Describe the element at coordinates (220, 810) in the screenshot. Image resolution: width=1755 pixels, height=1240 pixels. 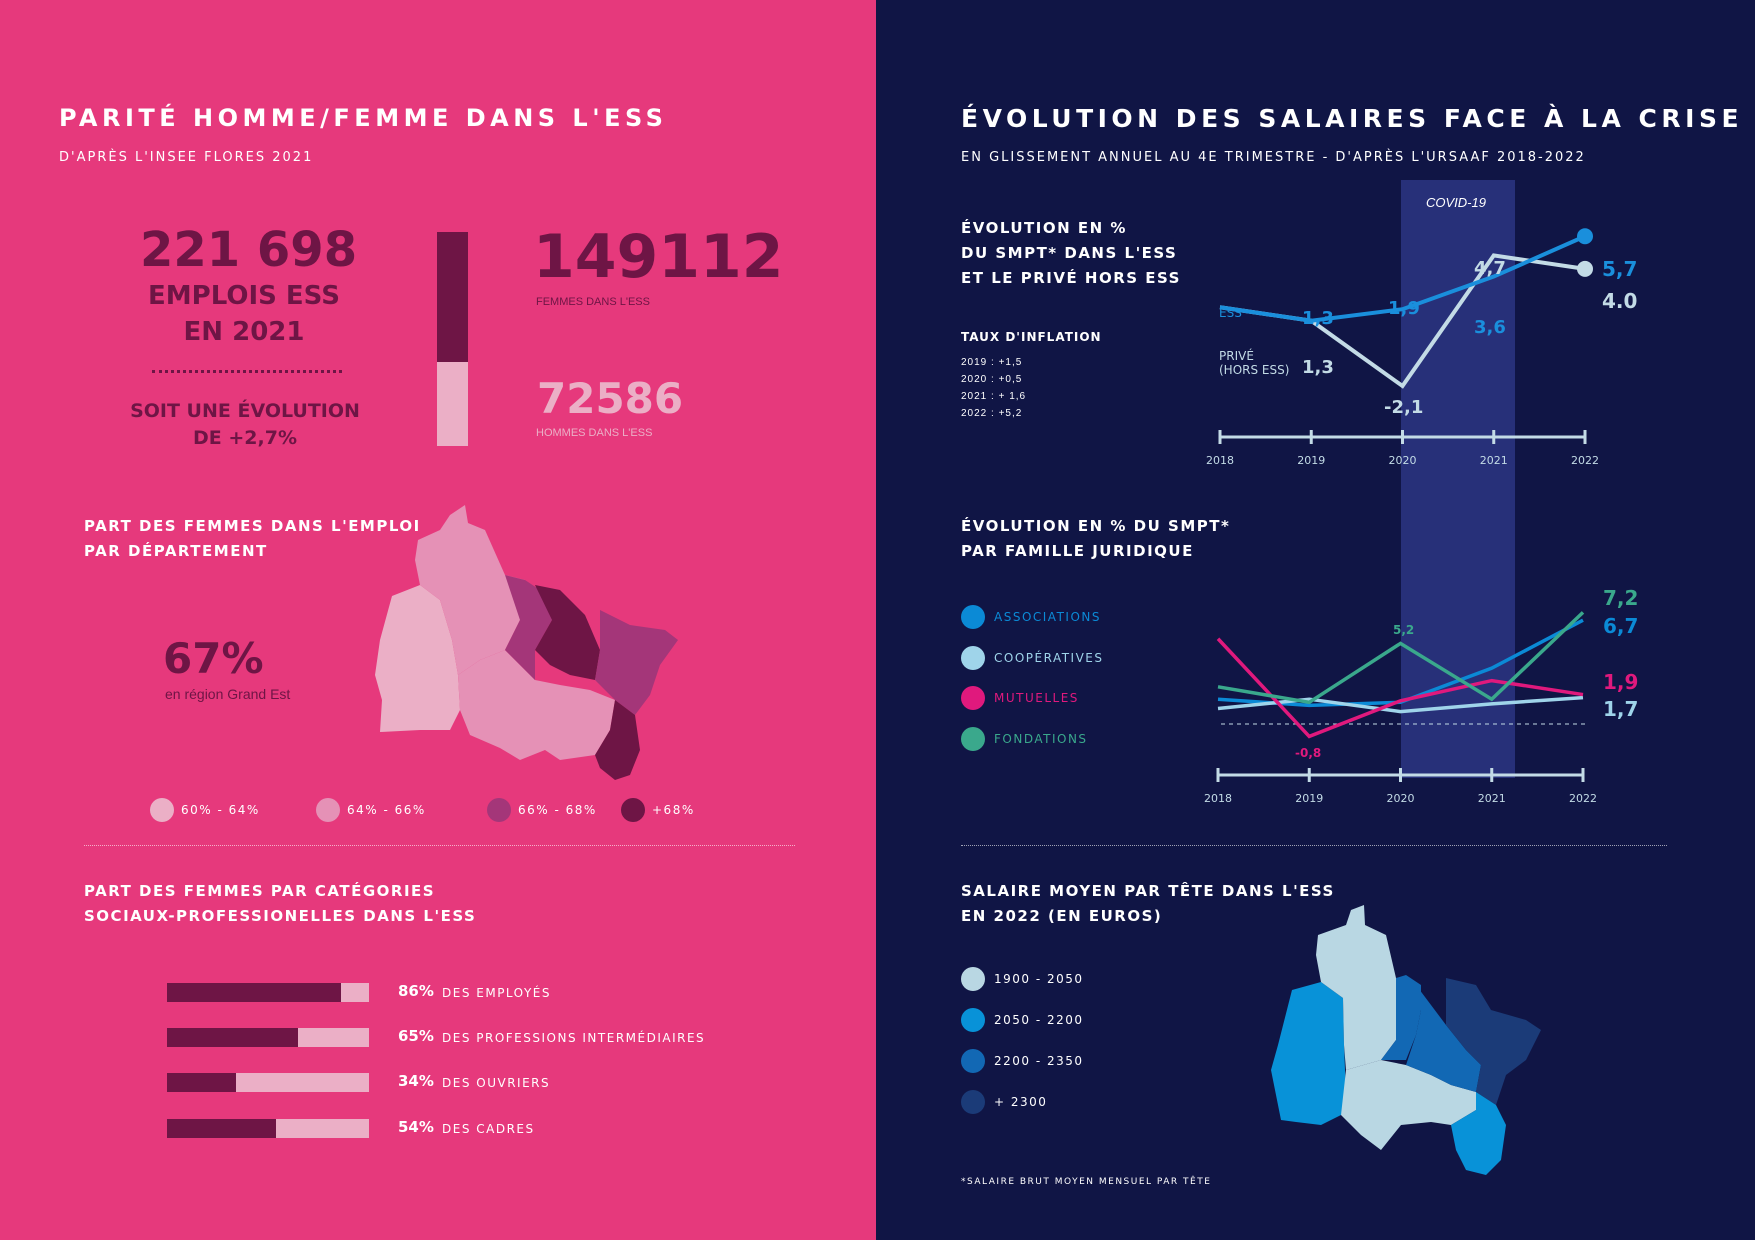
I see `legend-label-1: 60% - 64%` at that location.